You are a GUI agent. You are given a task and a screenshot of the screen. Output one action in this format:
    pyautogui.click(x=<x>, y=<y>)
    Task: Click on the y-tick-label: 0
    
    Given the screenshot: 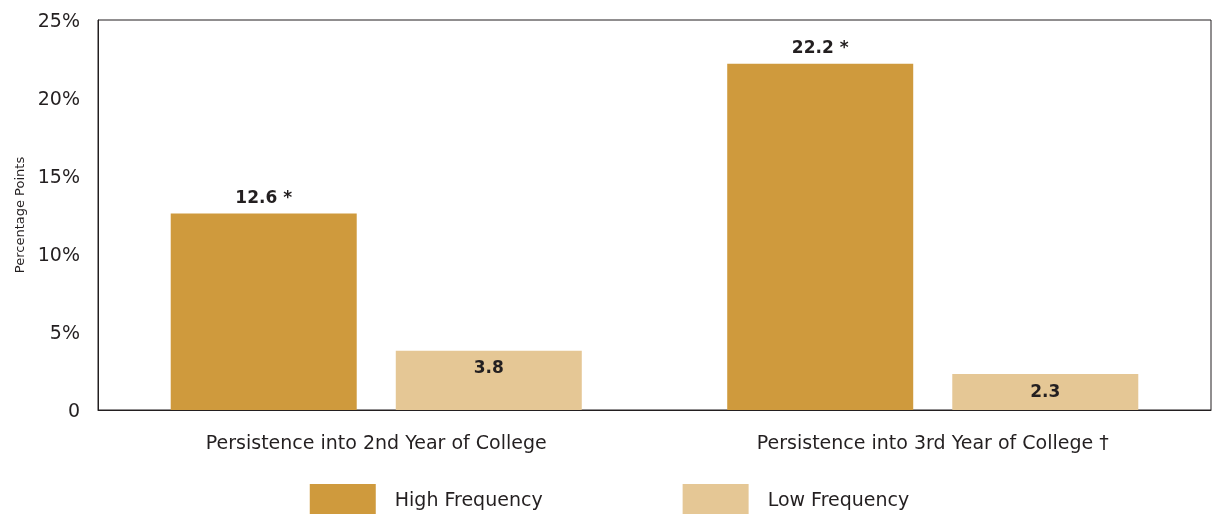 What is the action you would take?
    pyautogui.click(x=73, y=410)
    